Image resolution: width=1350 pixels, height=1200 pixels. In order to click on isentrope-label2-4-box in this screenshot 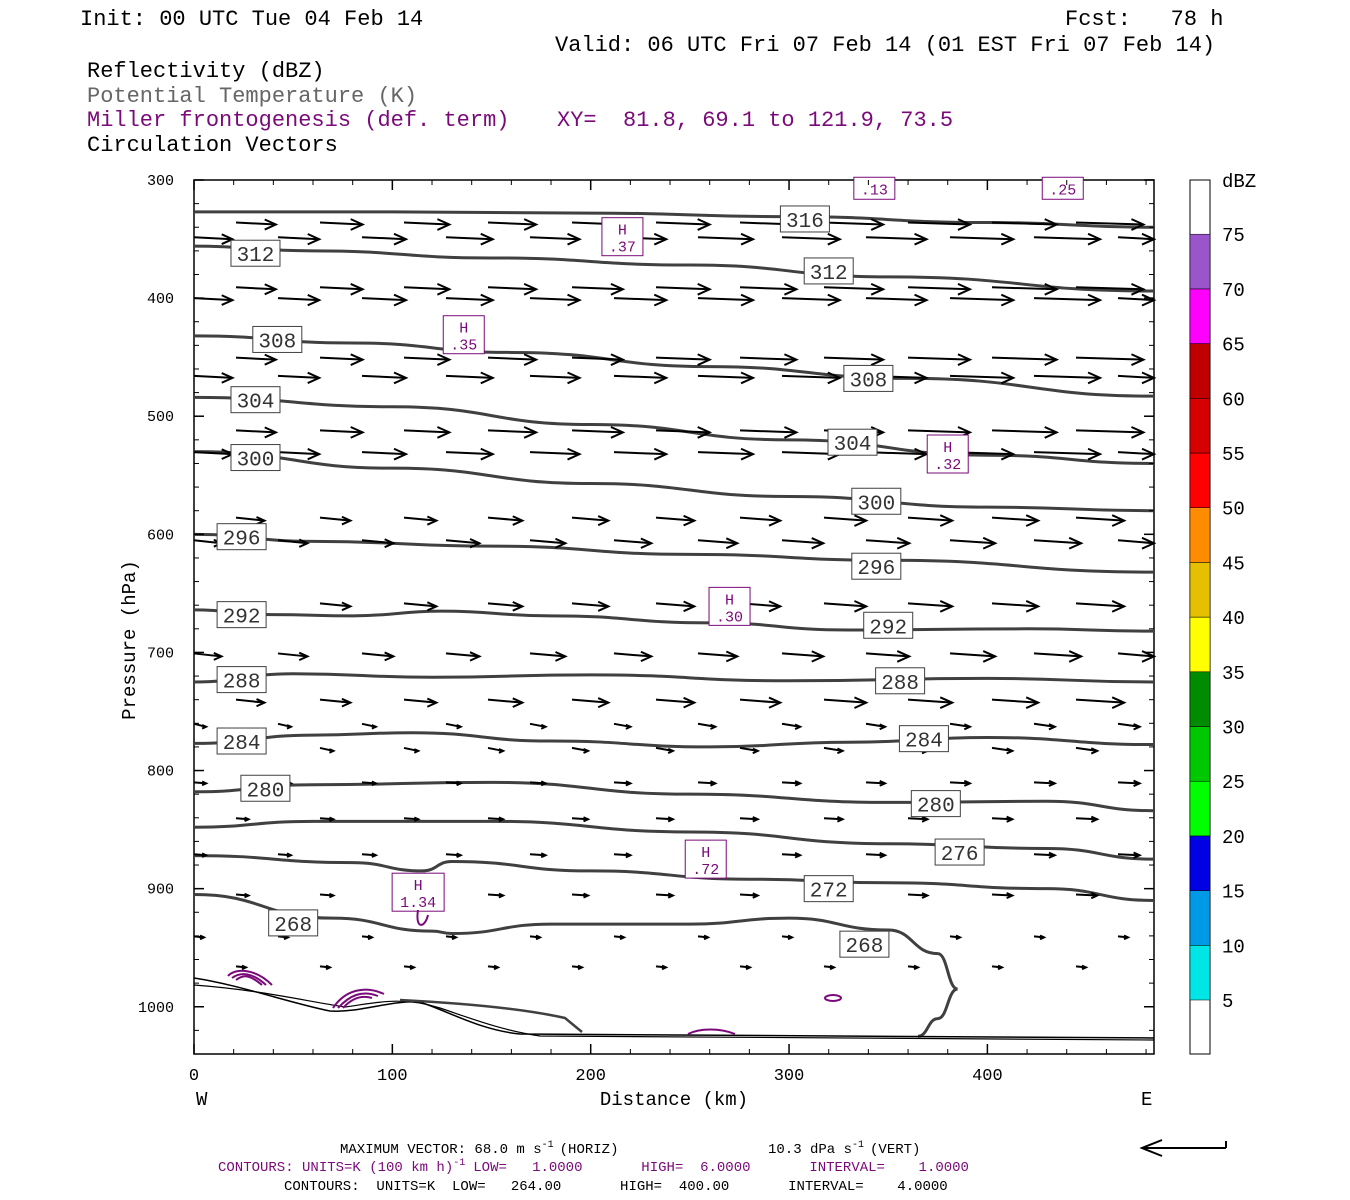, I will do `click(876, 501)`.